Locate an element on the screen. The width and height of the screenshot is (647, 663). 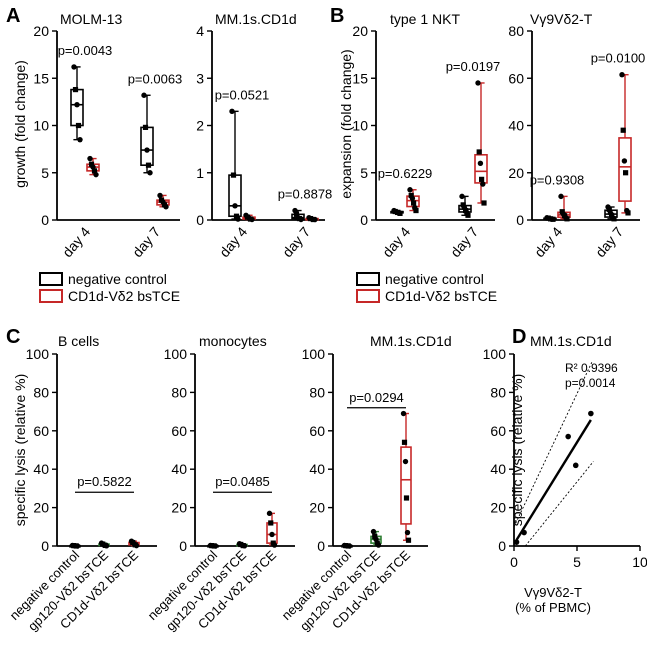
x-tick-label-b2-1: day 7 is located at coordinates (609, 241).